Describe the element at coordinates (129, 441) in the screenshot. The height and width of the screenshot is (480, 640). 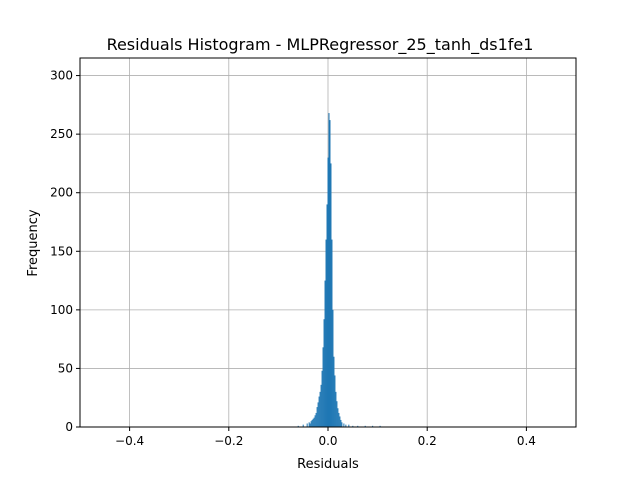
I see `x-tick-label: −0.4` at that location.